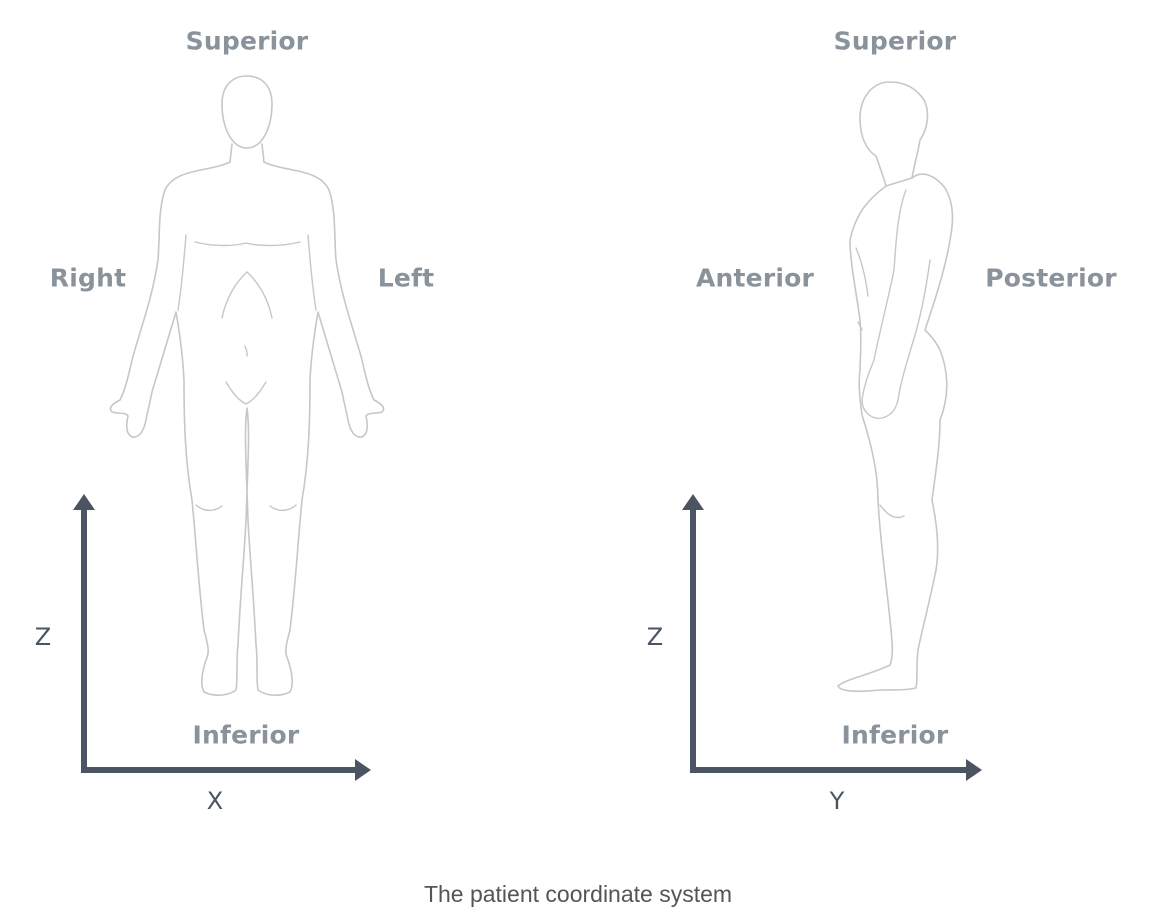 The width and height of the screenshot is (1156, 922). I want to click on side-axes, so click(832, 637).